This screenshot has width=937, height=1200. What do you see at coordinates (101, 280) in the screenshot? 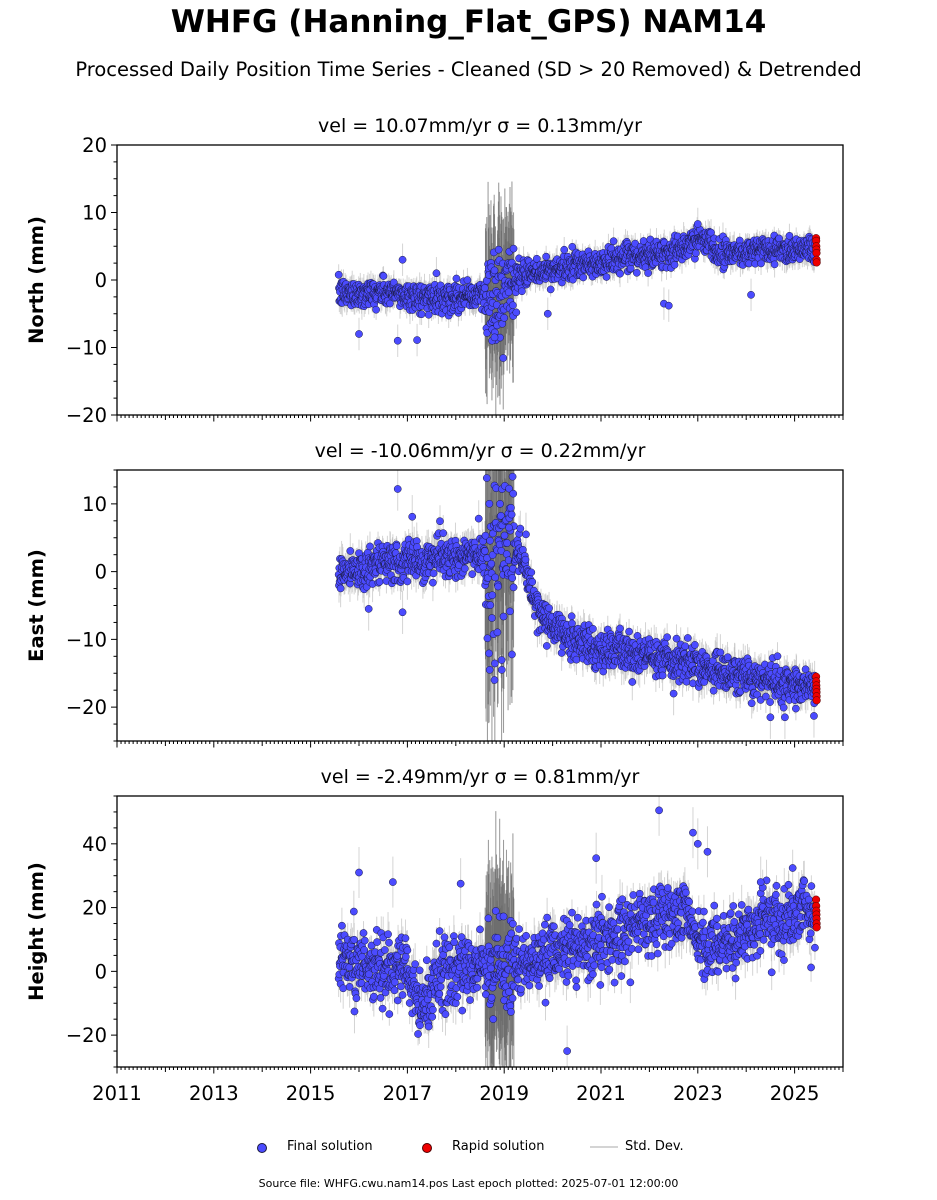
I see `y-tick-label: 0` at bounding box center [101, 280].